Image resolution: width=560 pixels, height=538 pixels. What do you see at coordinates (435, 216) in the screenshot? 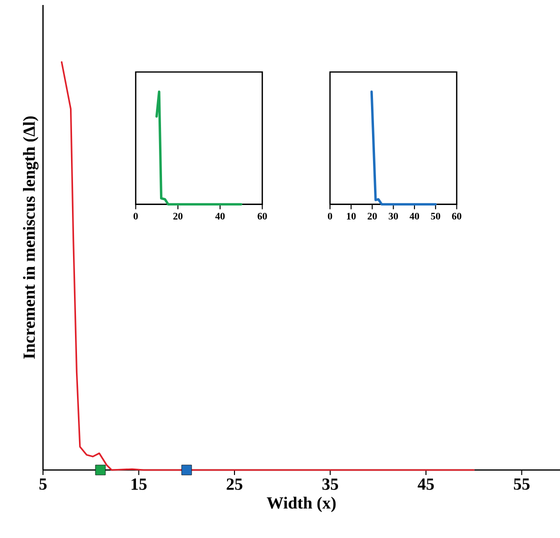
I see `x-tick-label: 50` at bounding box center [435, 216].